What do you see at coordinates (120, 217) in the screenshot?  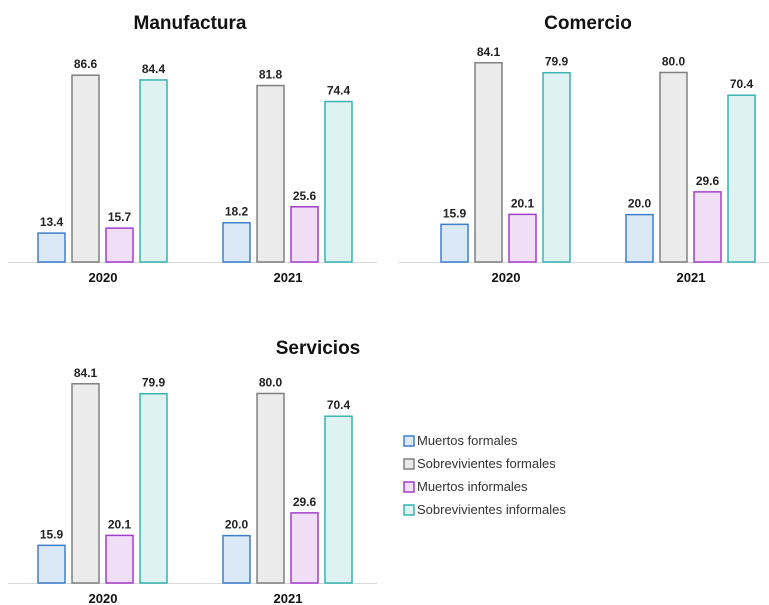 I see `data-label: 15.7` at bounding box center [120, 217].